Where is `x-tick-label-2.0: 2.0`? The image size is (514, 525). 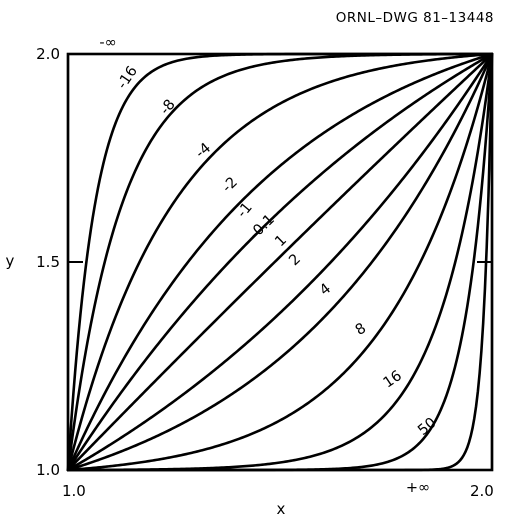
x-tick-label-2.0: 2.0 is located at coordinates (482, 491).